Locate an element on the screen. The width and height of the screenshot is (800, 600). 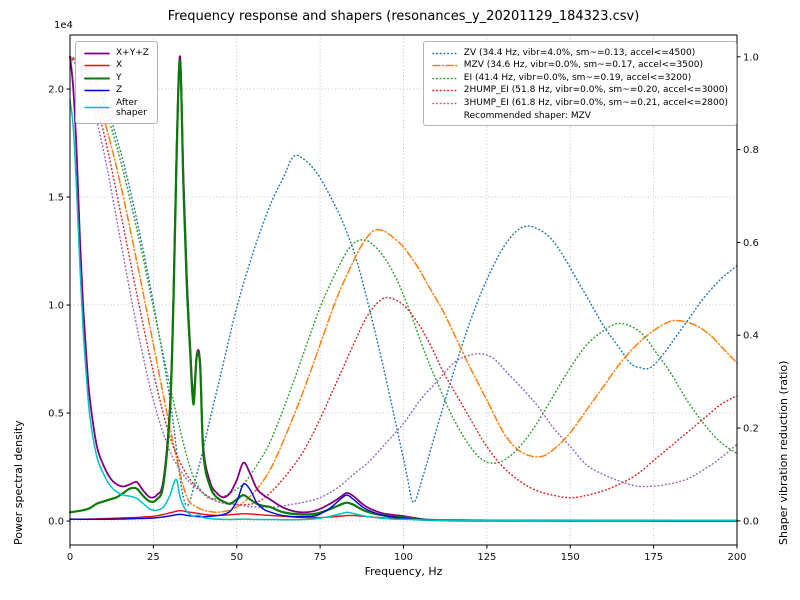
y-right-tick-label: 0.2 is located at coordinates (751, 429).